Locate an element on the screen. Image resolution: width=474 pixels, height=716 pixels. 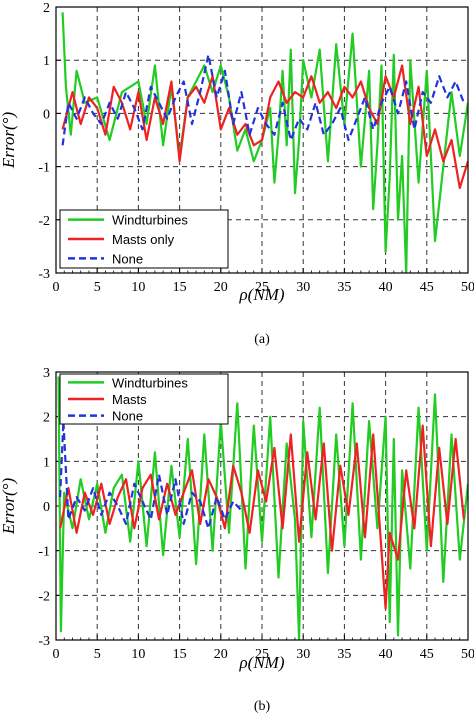
legend: Windturbines Masts only None is located at coordinates (144, 239).